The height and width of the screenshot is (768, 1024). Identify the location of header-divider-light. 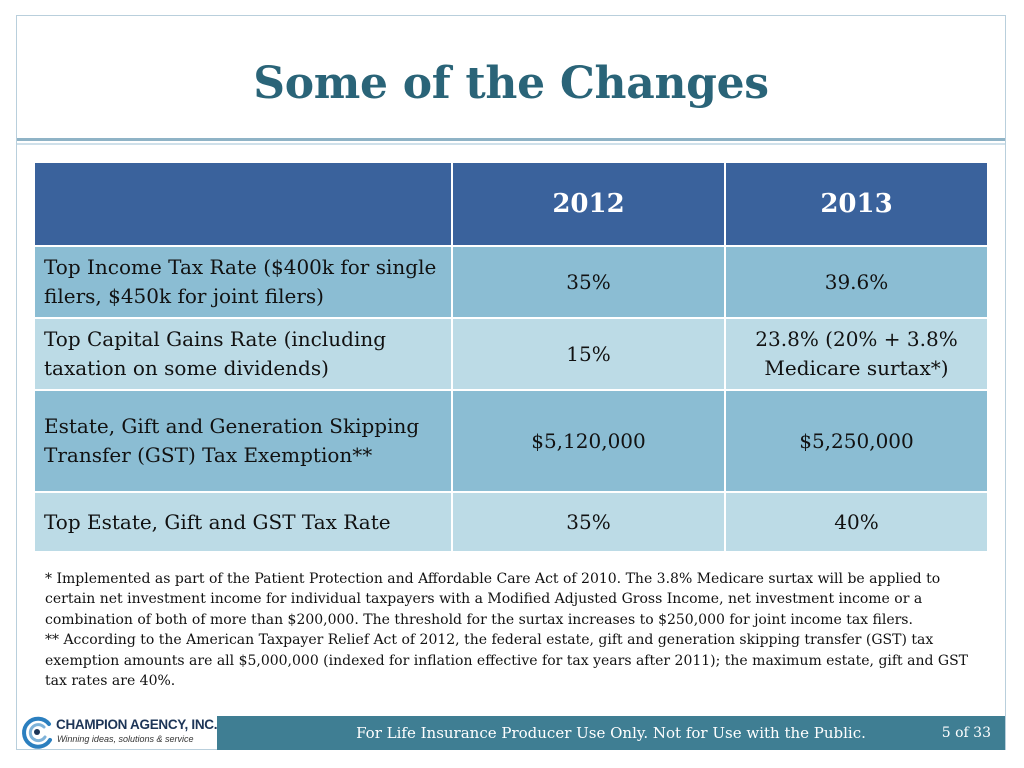
(511, 144).